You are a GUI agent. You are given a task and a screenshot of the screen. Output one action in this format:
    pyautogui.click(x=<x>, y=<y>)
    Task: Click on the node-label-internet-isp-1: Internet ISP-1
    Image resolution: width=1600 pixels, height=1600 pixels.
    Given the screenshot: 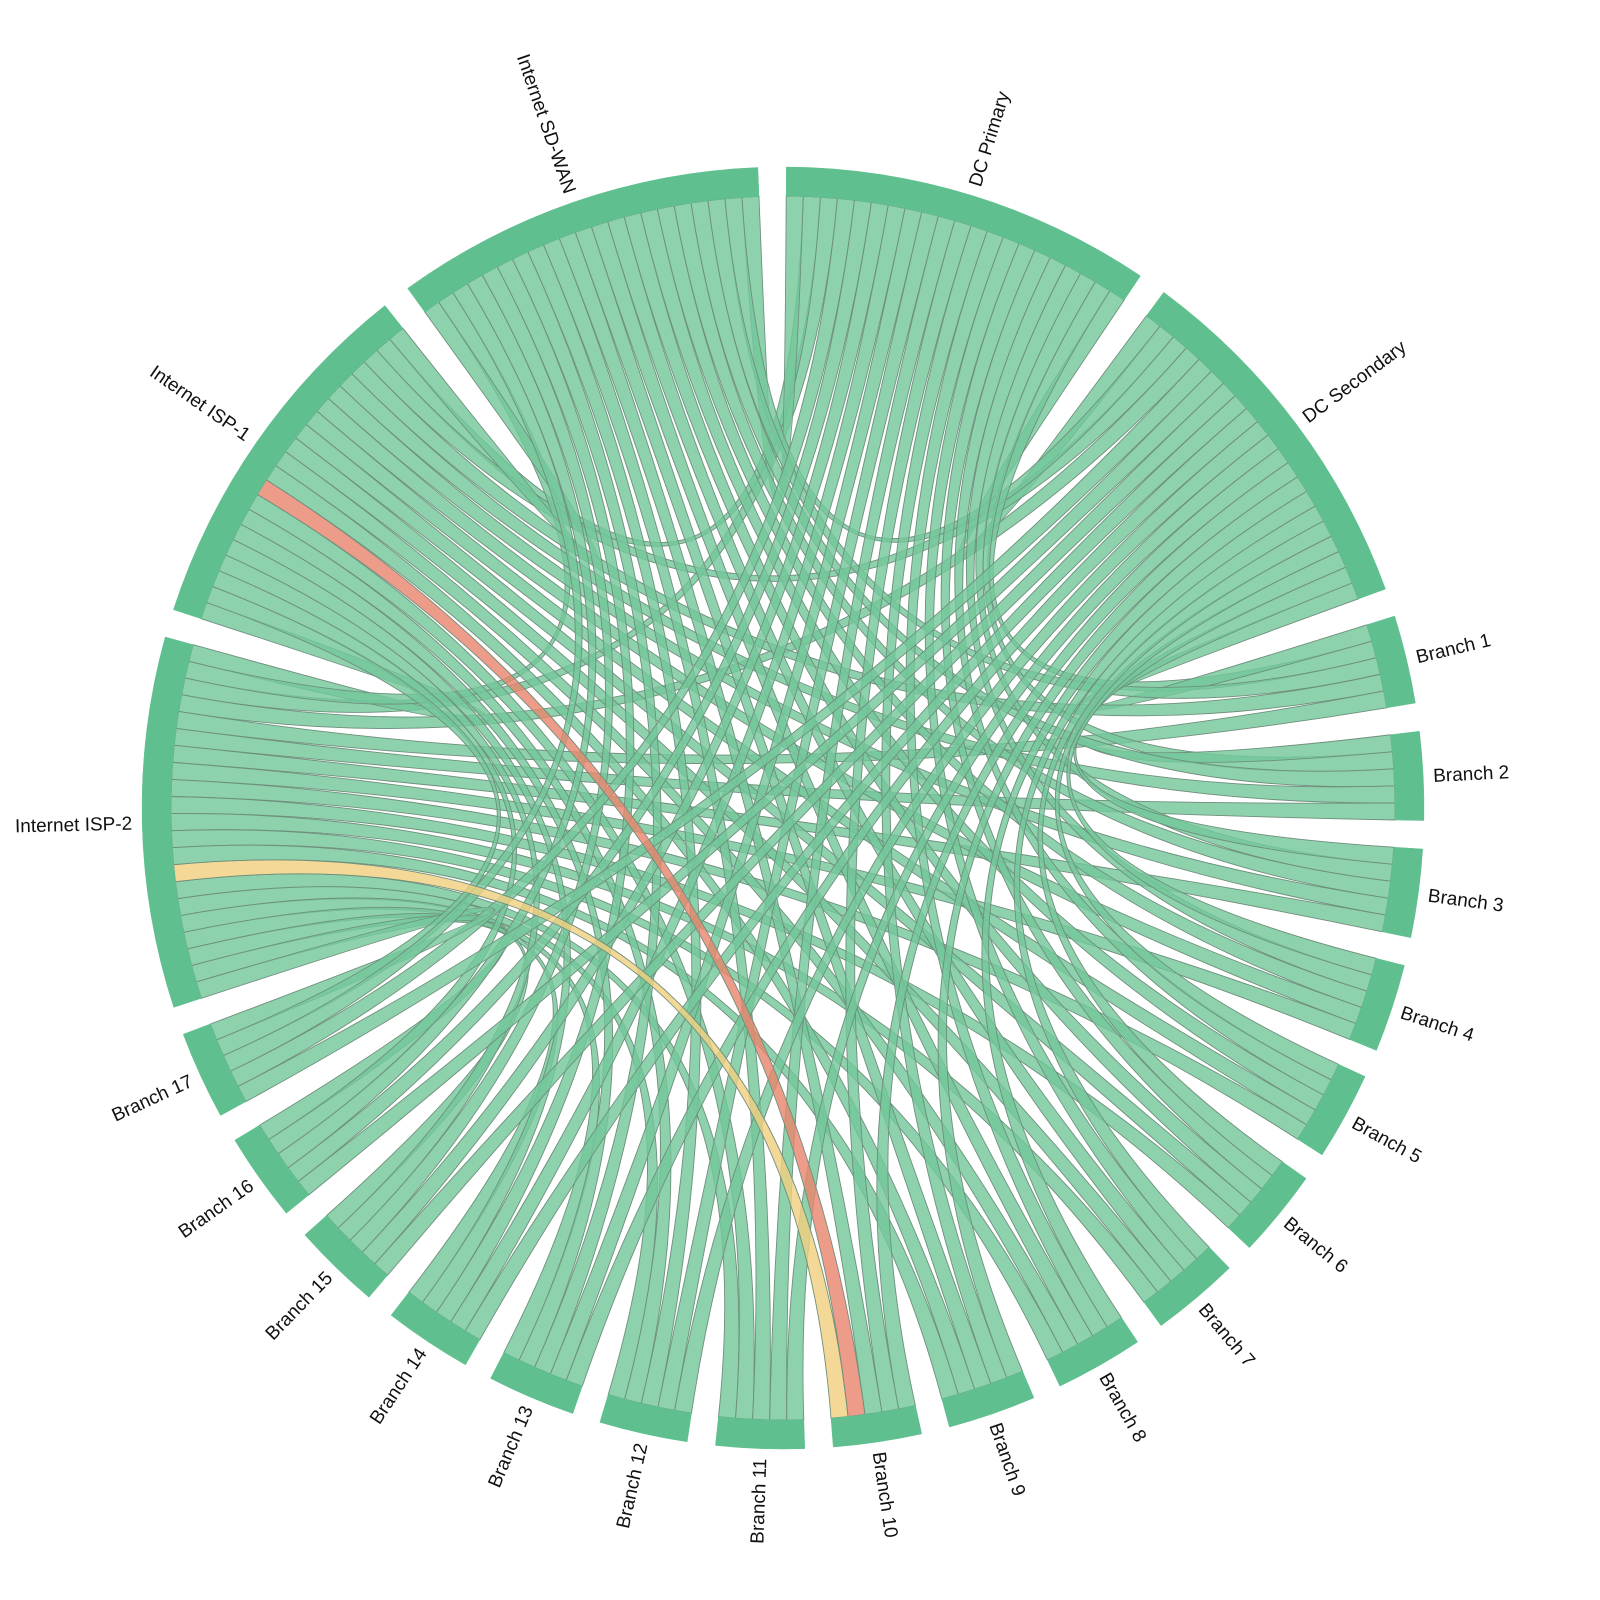 What is the action you would take?
    pyautogui.click(x=200, y=404)
    